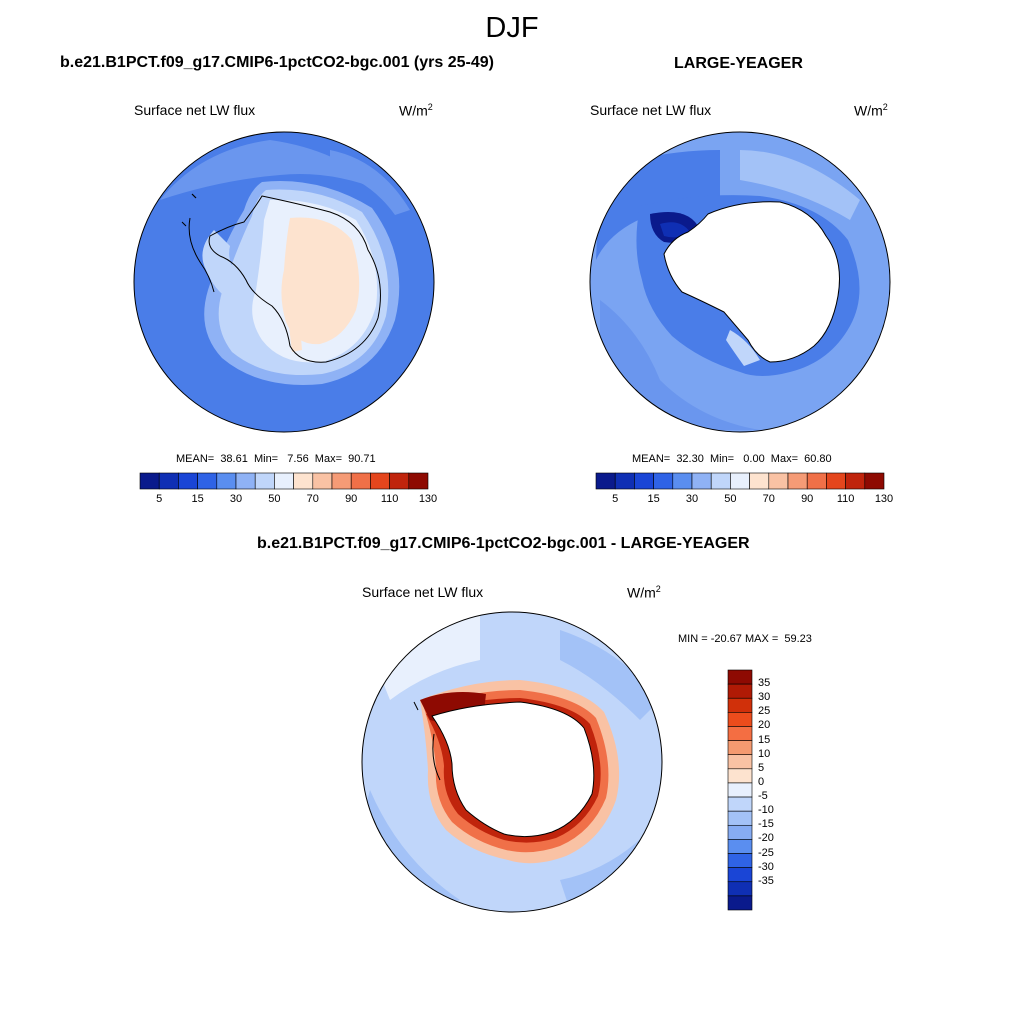 The height and width of the screenshot is (1024, 1024). What do you see at coordinates (512, 762) in the screenshot?
I see `panel-3-map` at bounding box center [512, 762].